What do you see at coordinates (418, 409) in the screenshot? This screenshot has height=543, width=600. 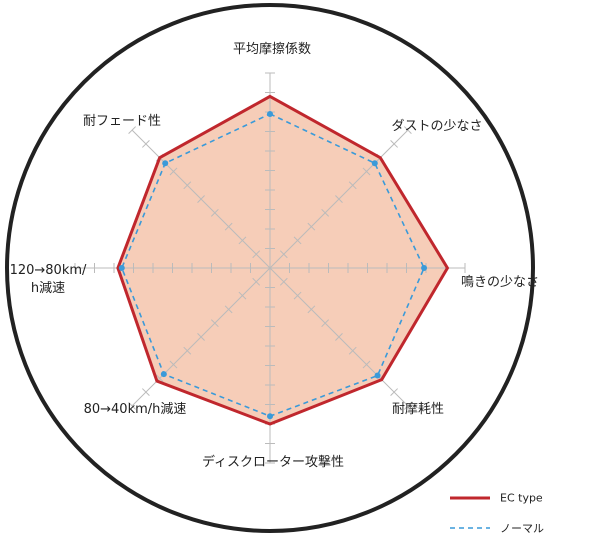 I see `axis-label: 耐摩耗性` at bounding box center [418, 409].